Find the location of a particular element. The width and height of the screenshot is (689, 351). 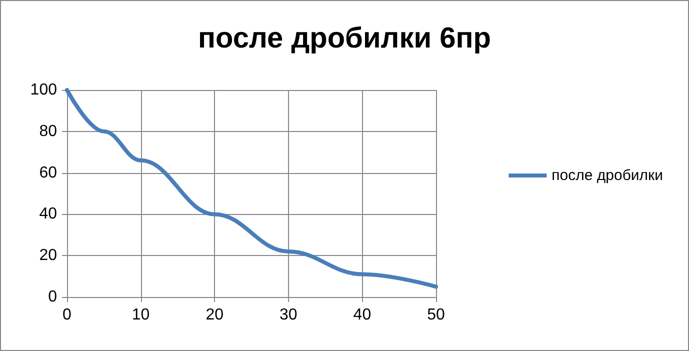

x-tick-label: 30 is located at coordinates (289, 315).